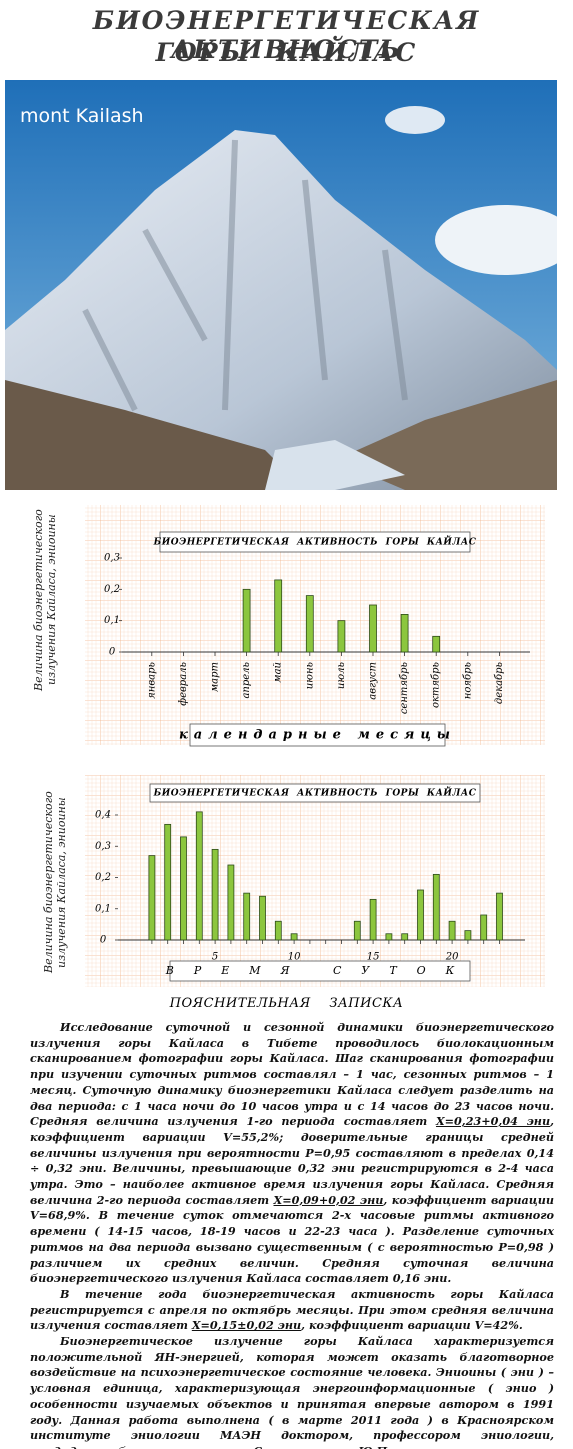 This screenshot has width=573, height=1449. Describe the element at coordinates (246, 680) in the screenshot. I see `x-tick-label: апрель` at that location.